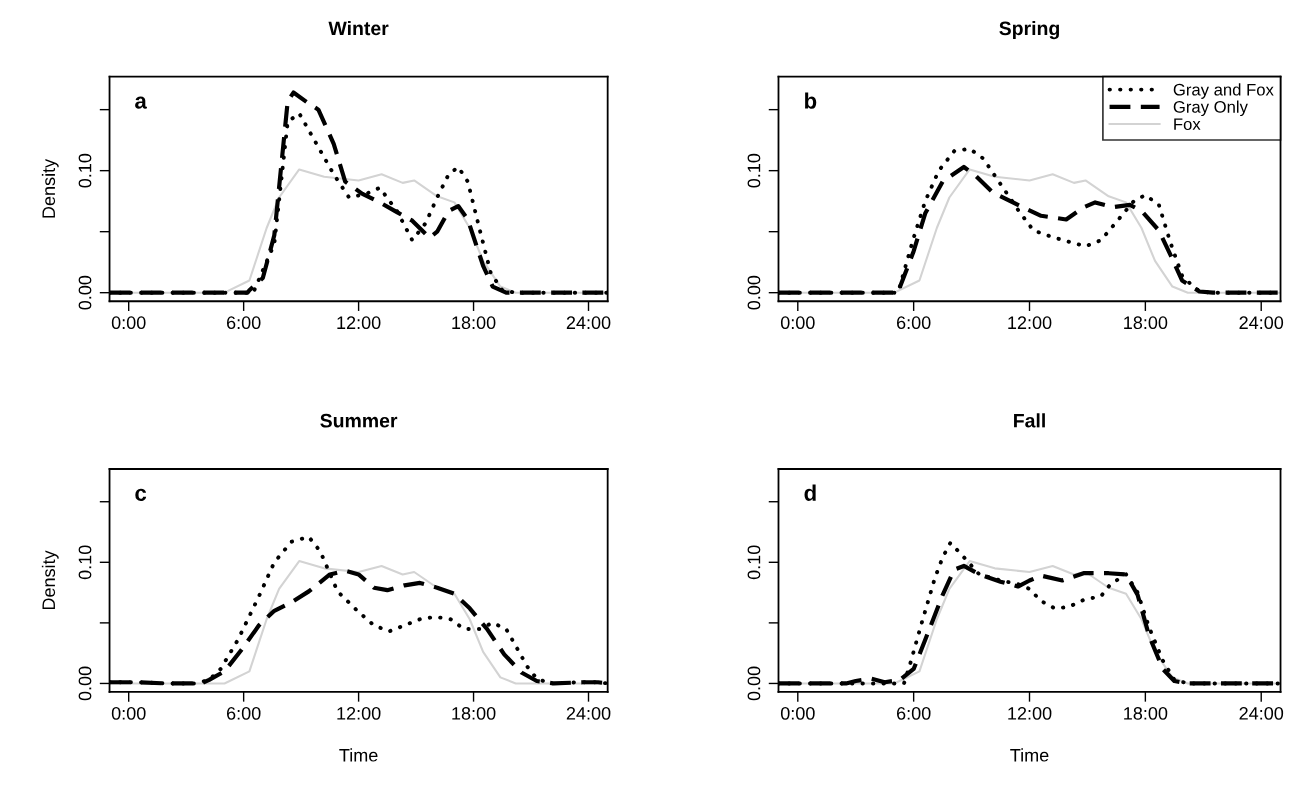 The image size is (1304, 799). Describe the element at coordinates (1187, 124) in the screenshot. I see `legend-label: Fox` at that location.